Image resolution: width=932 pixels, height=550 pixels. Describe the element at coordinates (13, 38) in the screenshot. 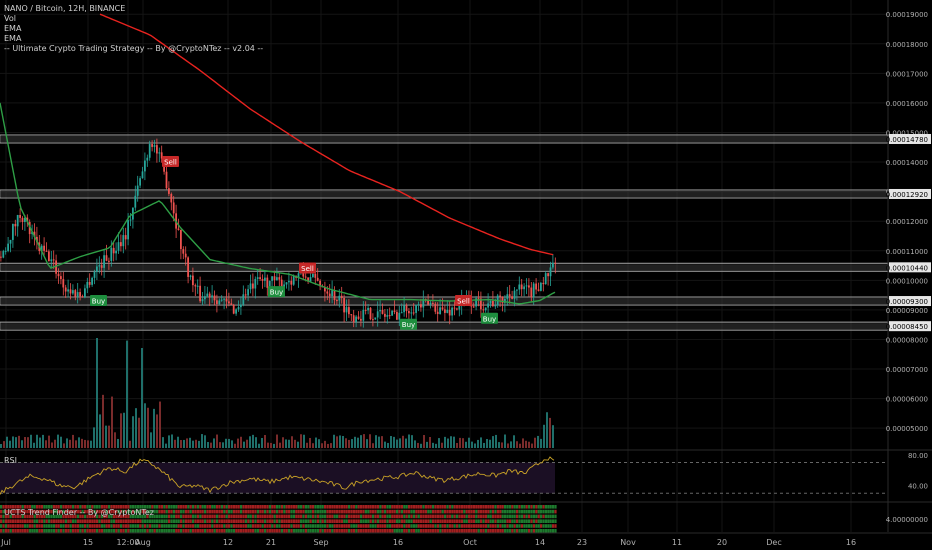

I see `legend-ema-2: EMA` at that location.